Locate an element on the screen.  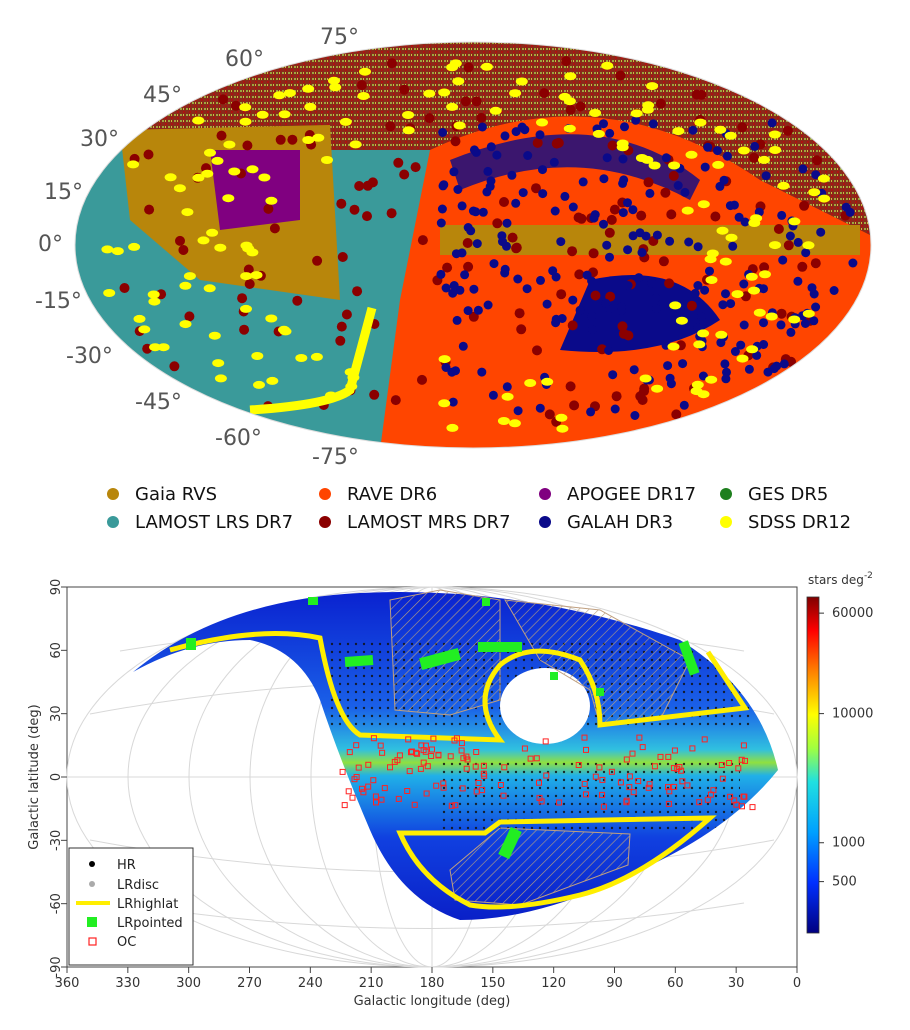
galah-north-region is located at coordinates (575, 167).